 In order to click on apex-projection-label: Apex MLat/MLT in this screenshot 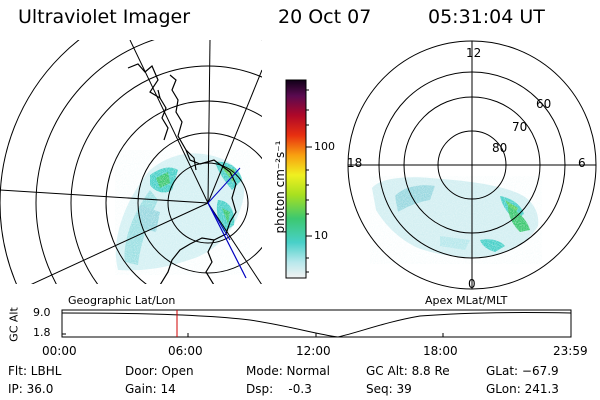, I will do `click(466, 300)`.